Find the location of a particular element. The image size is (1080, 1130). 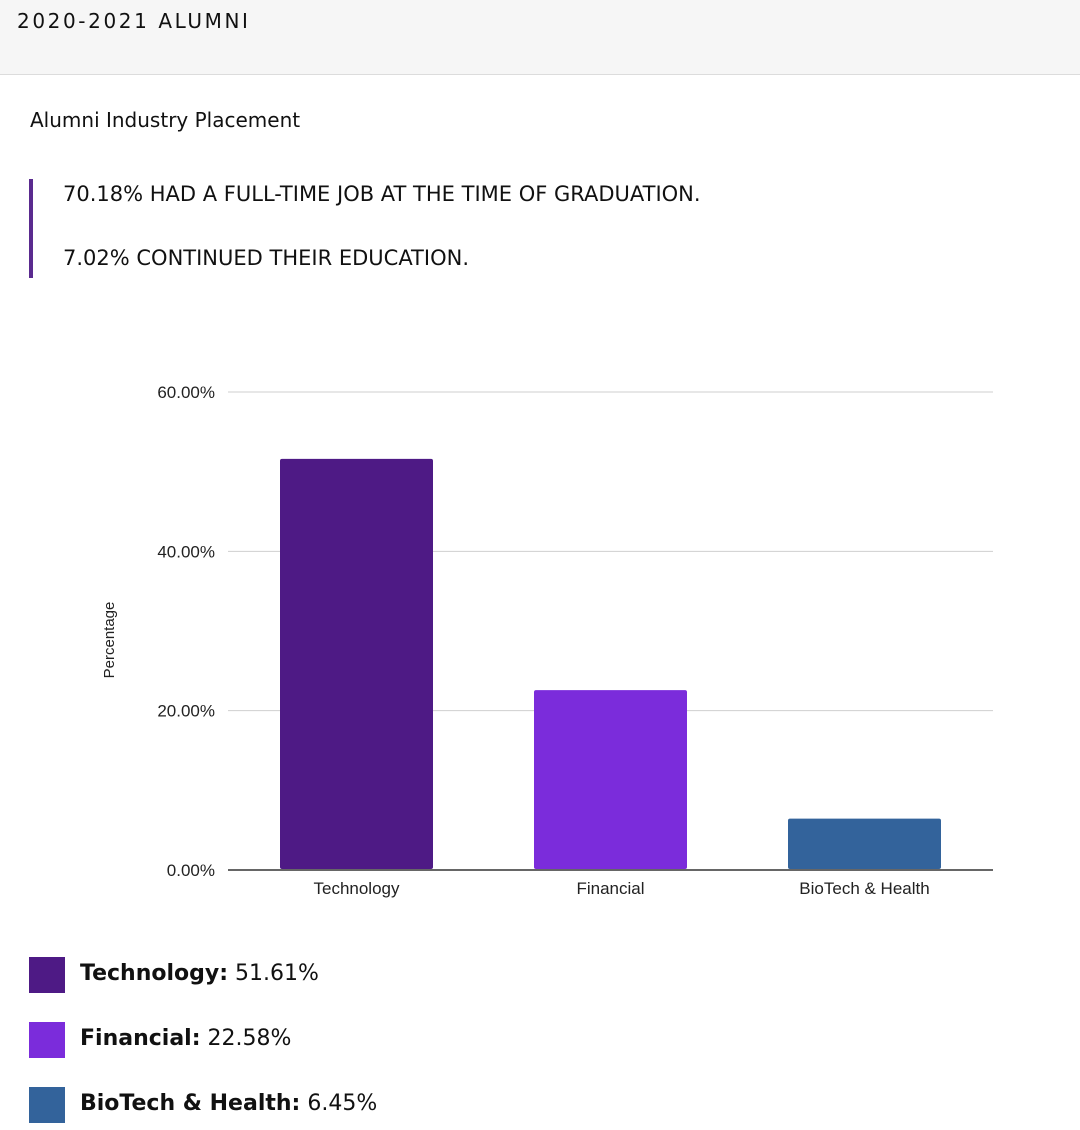

section-title: Alumni Industry Placement is located at coordinates (165, 120).